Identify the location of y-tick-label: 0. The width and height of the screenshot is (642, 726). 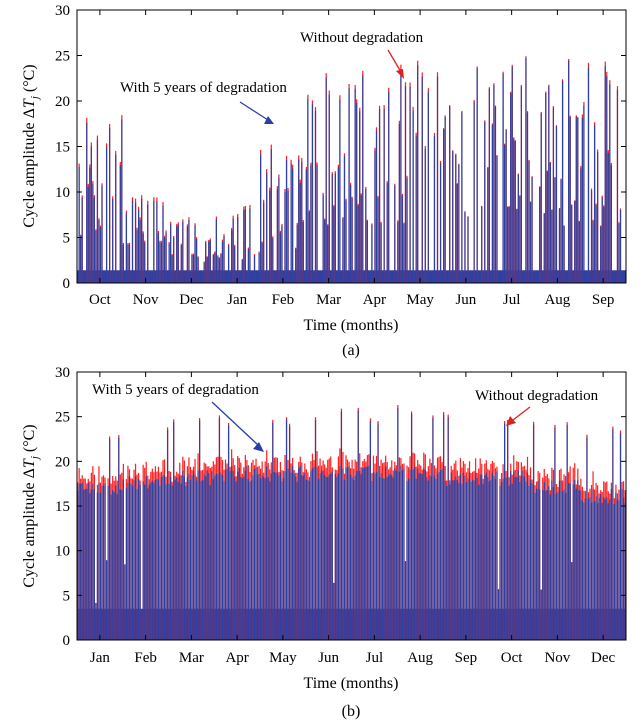
(67, 284).